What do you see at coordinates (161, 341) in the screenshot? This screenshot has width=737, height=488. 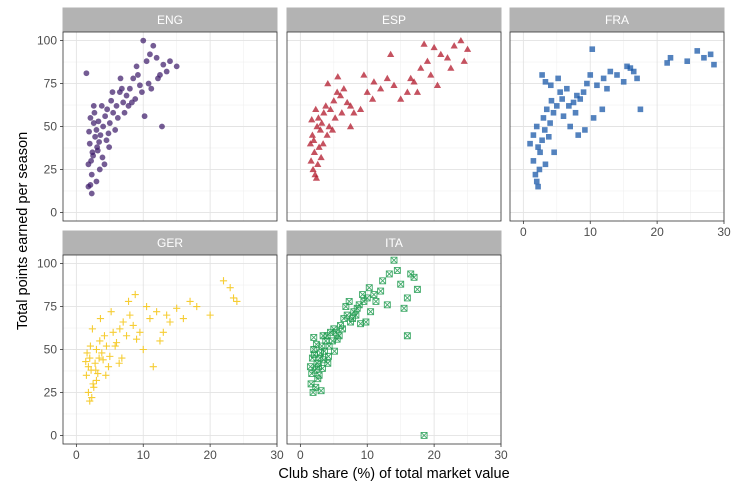 I see `points-ger` at bounding box center [161, 341].